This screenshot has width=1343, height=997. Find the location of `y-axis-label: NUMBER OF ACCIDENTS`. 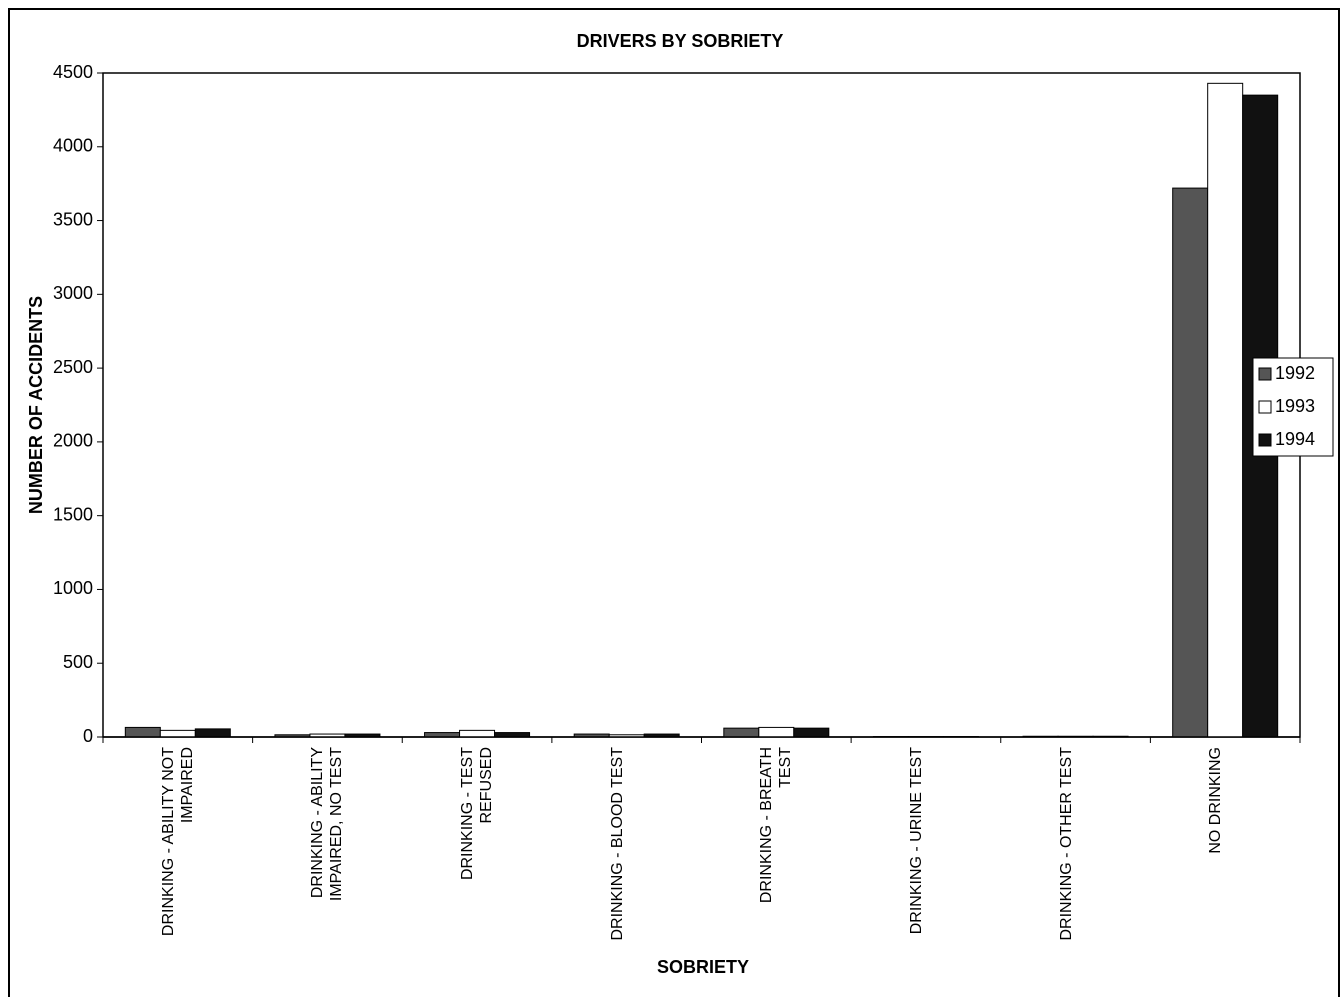

y-axis-label: NUMBER OF ACCIDENTS is located at coordinates (36, 405).